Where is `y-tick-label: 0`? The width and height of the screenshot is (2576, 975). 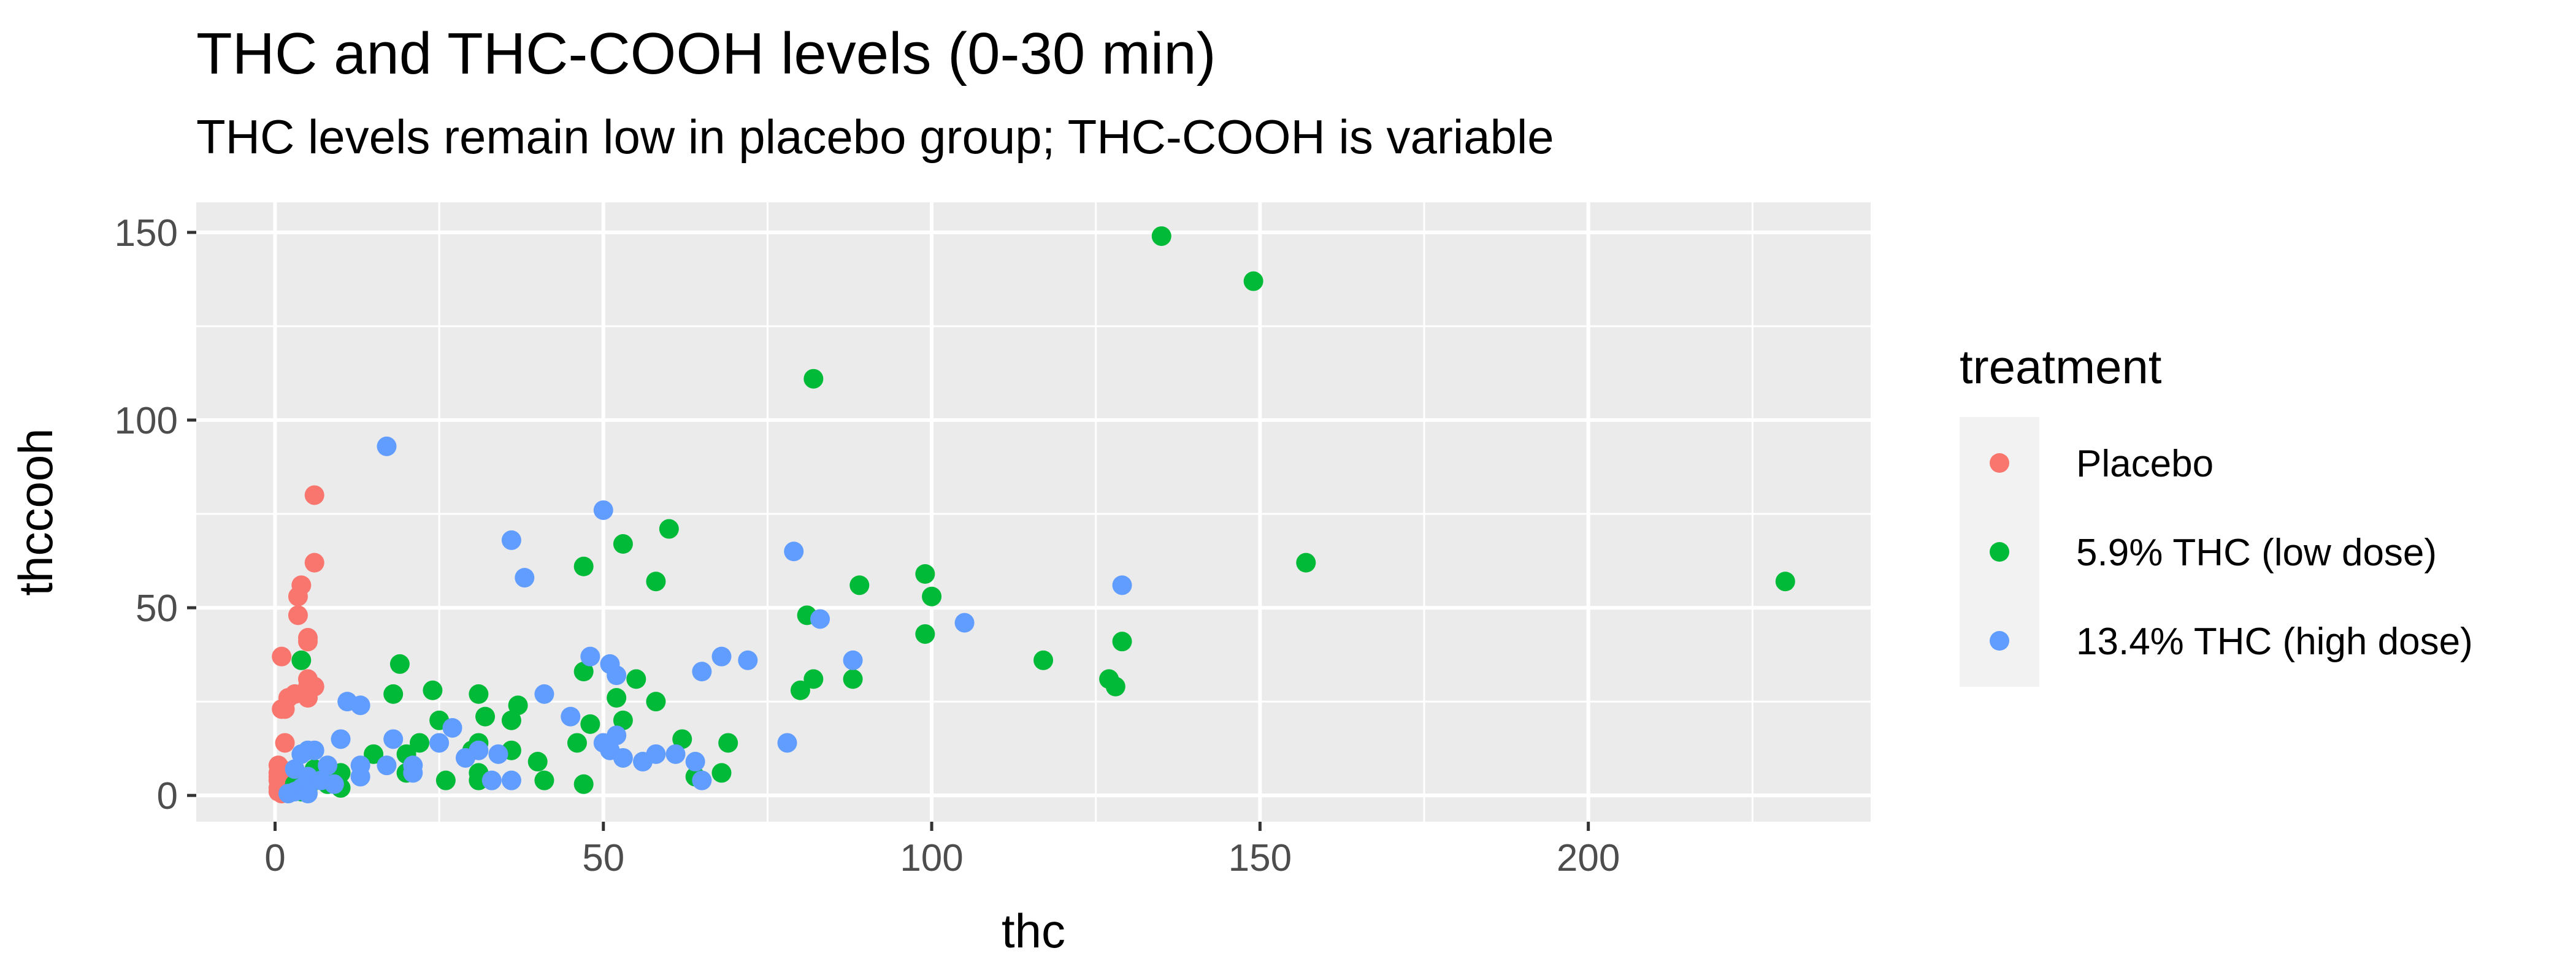
y-tick-label: 0 is located at coordinates (167, 796).